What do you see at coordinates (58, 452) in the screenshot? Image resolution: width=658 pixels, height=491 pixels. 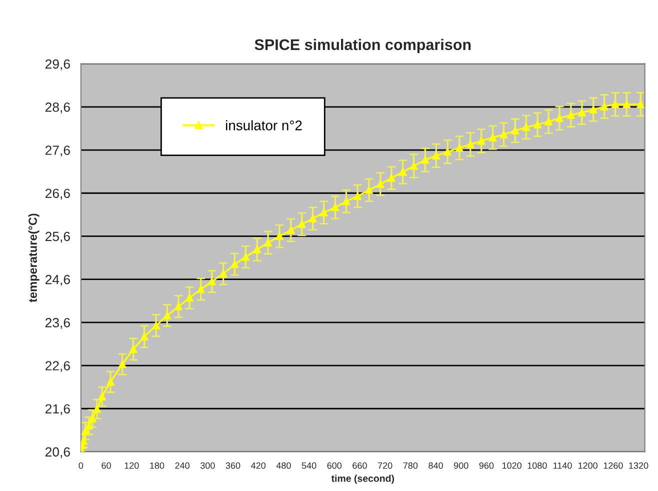 I see `y-tick-label: 20,6` at bounding box center [58, 452].